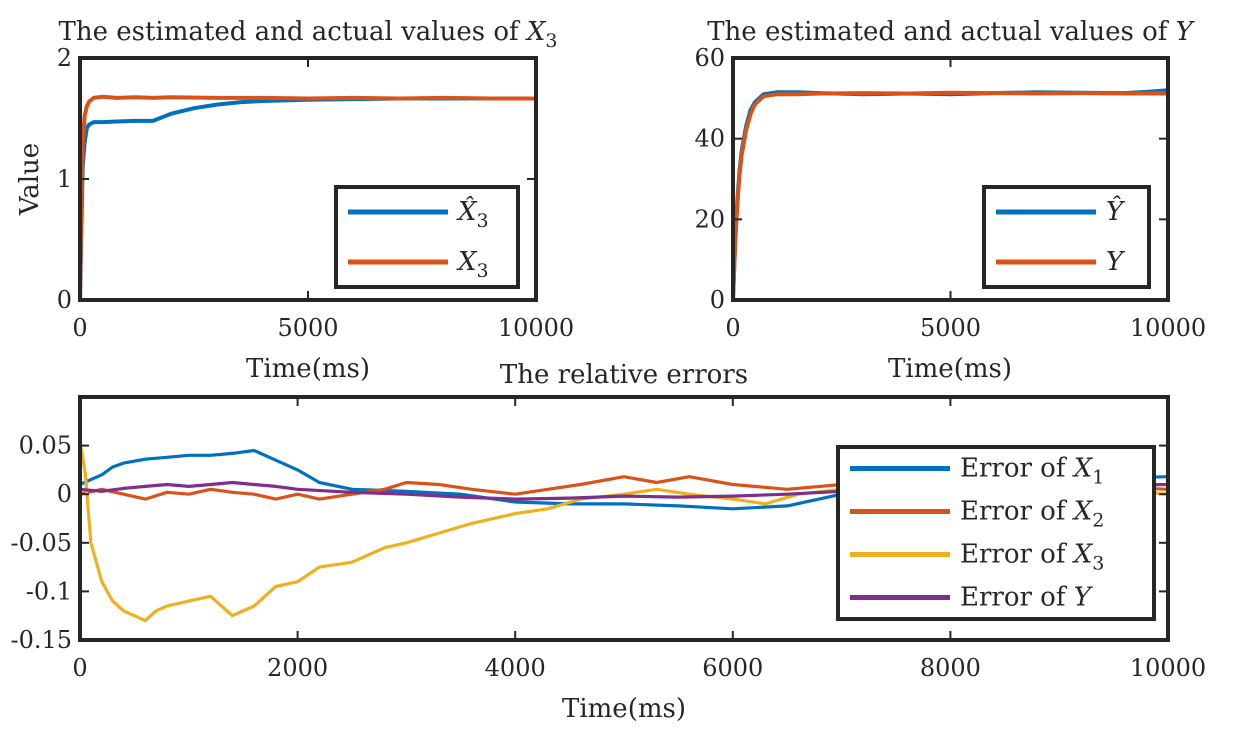 The width and height of the screenshot is (1234, 740). I want to click on legend-label-2: Y, so click(1116, 262).